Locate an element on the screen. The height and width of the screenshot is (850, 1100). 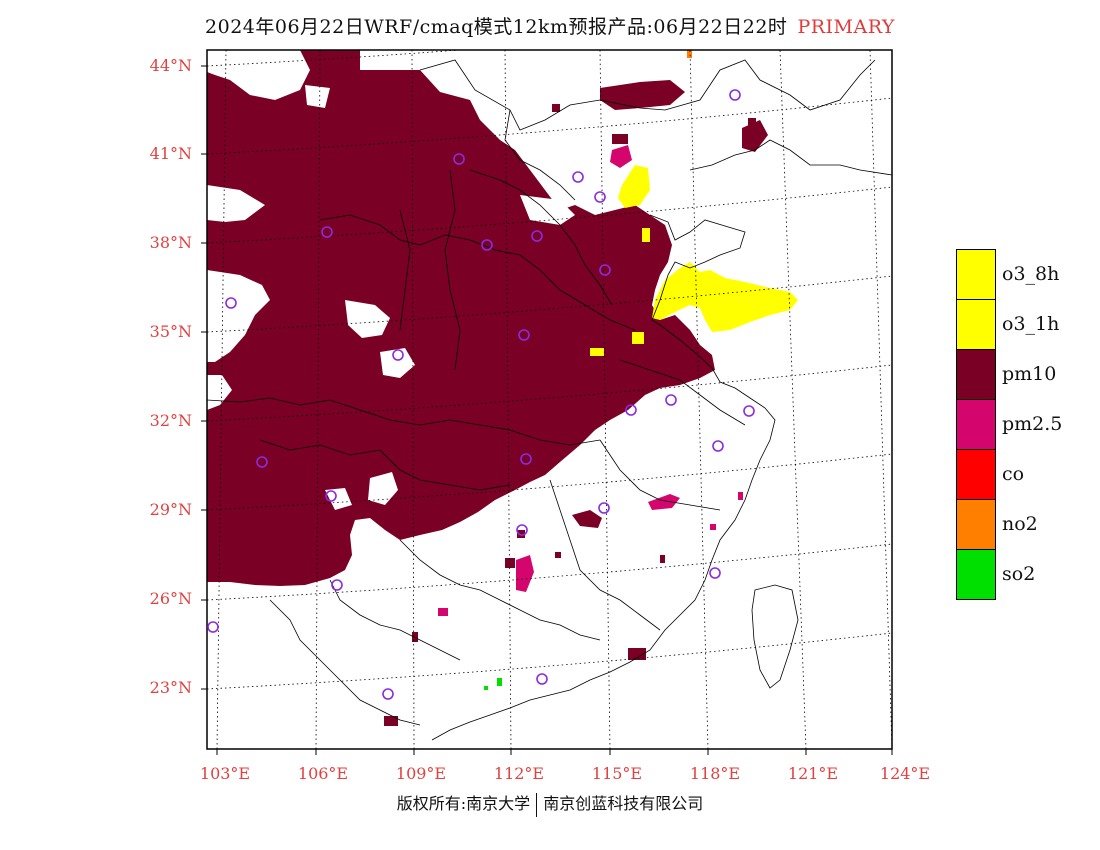
copyright-footer: 版权所有:南京大学 南京创蓝科技有限公司 is located at coordinates (550, 803).